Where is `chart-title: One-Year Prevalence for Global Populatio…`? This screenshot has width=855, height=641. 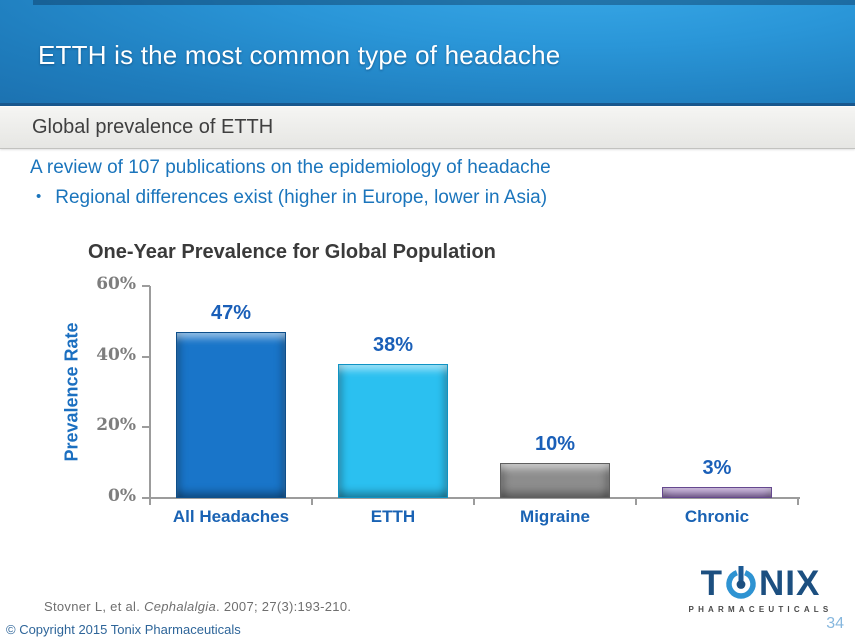
chart-title: One-Year Prevalence for Global Populatio… is located at coordinates (292, 252).